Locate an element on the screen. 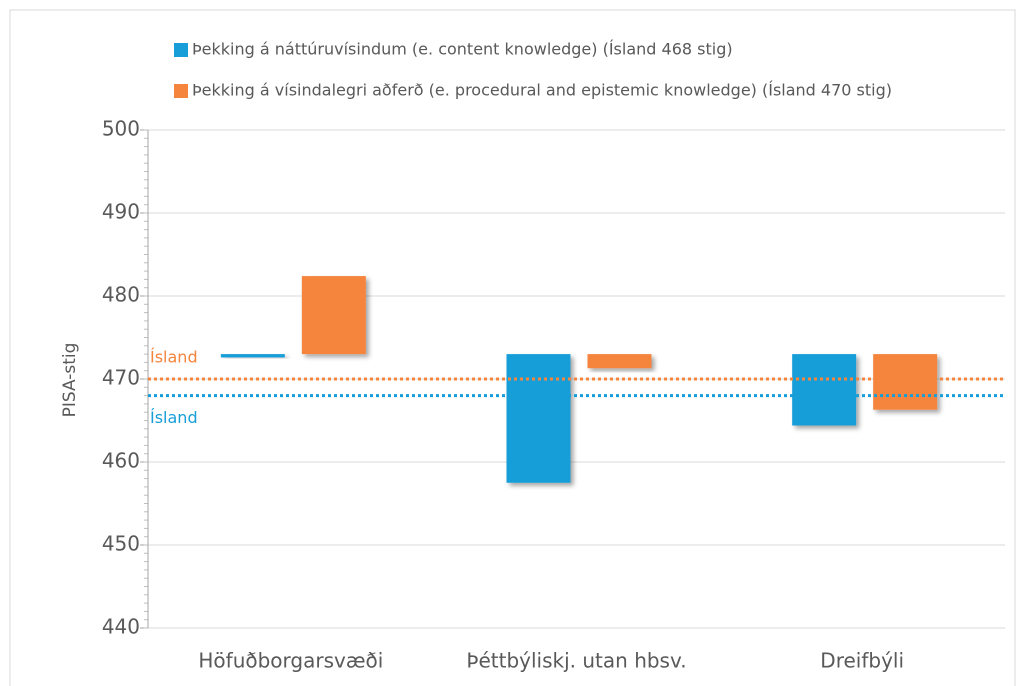  y-axis-label: PISA-stig is located at coordinates (70, 380).